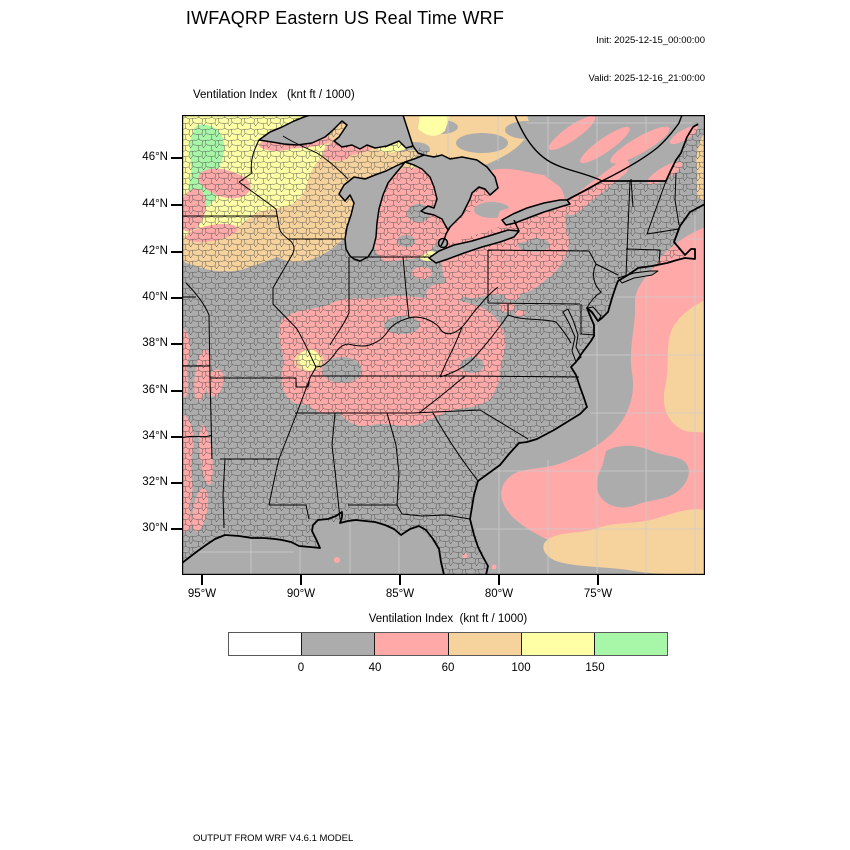 Image resolution: width=850 pixels, height=850 pixels. Describe the element at coordinates (632, 193) in the screenshot. I see `lake-champlain` at that location.